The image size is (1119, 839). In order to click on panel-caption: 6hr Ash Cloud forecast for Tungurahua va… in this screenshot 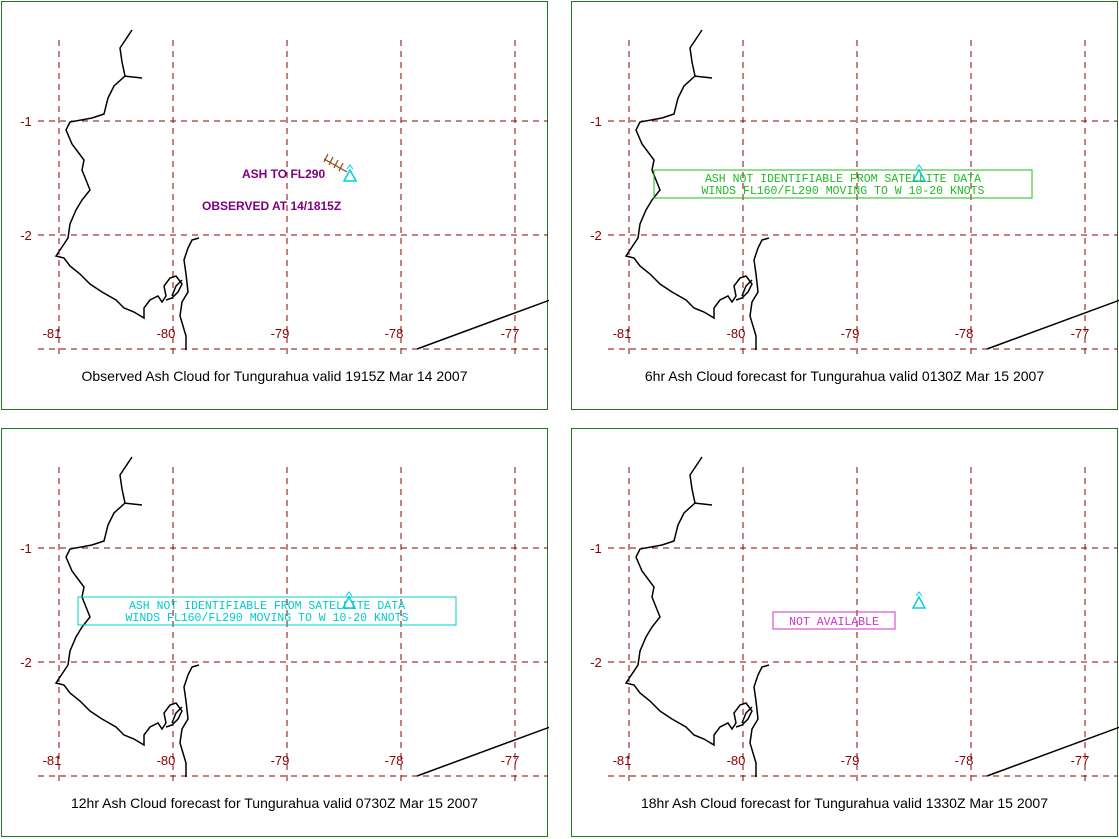, I will do `click(844, 376)`.